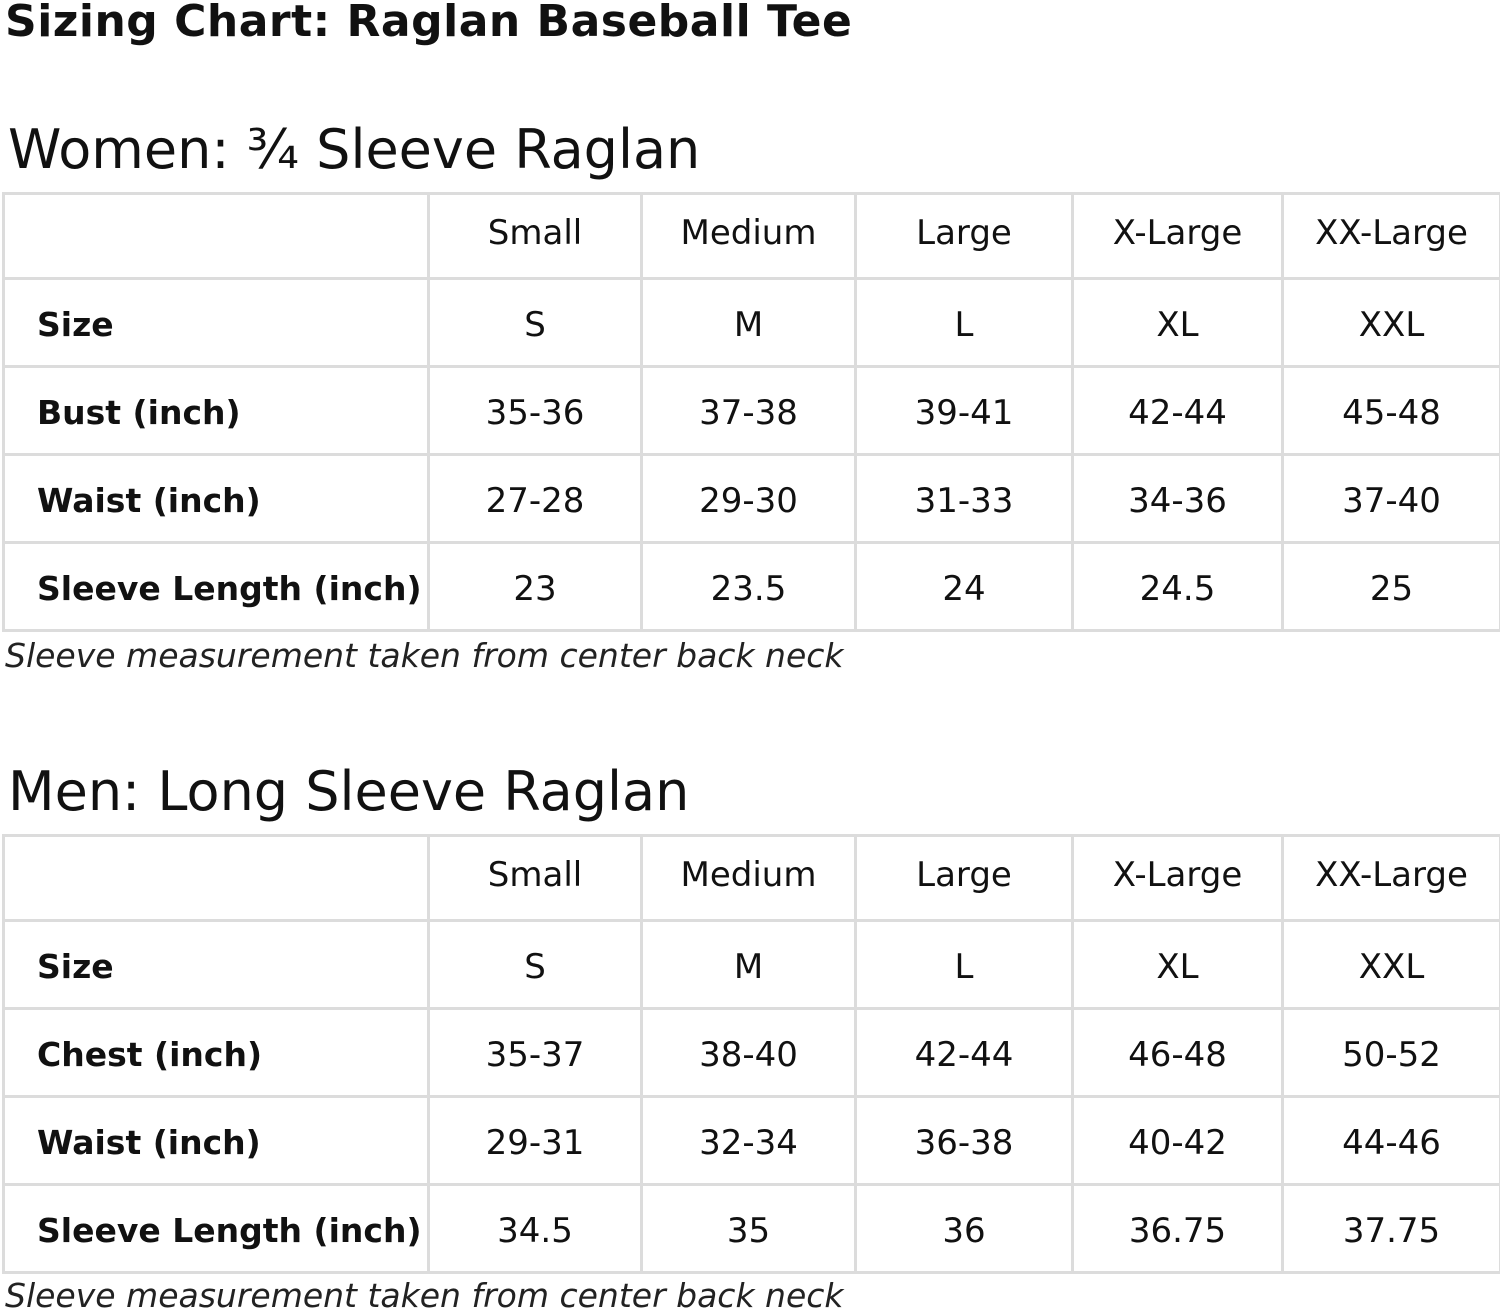 The width and height of the screenshot is (1500, 1315). What do you see at coordinates (535, 1228) in the screenshot?
I see `table-cell: 34.5` at bounding box center [535, 1228].